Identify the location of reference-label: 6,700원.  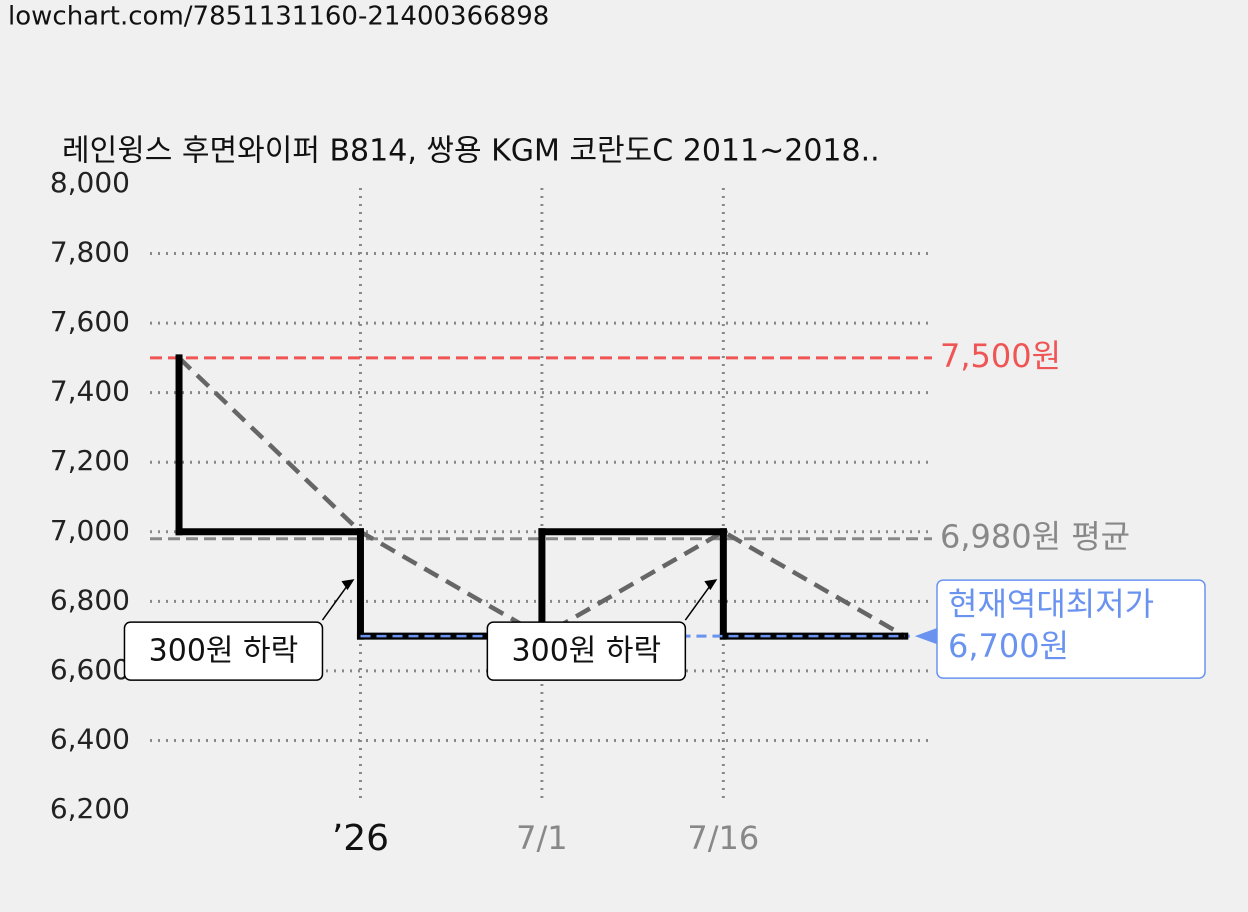
(1008, 646).